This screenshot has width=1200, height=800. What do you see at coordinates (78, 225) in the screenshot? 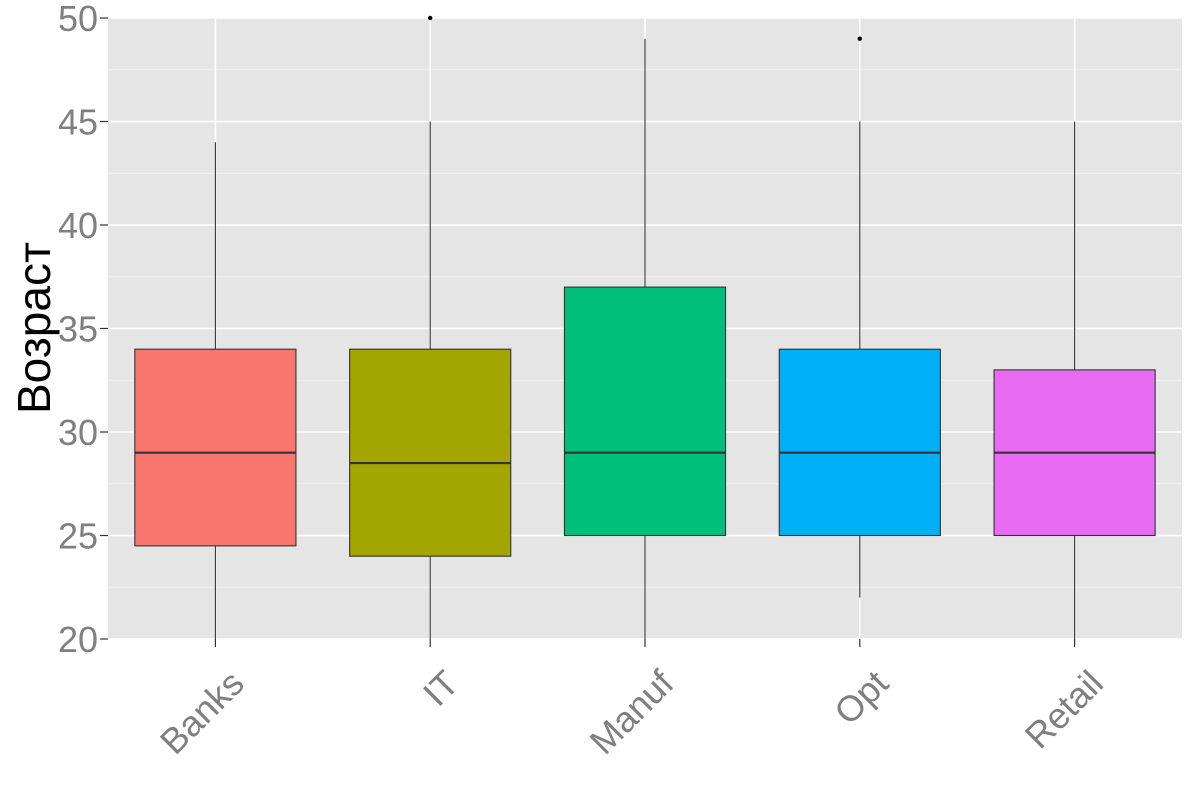
I see `y-tick-label: 40` at bounding box center [78, 225].